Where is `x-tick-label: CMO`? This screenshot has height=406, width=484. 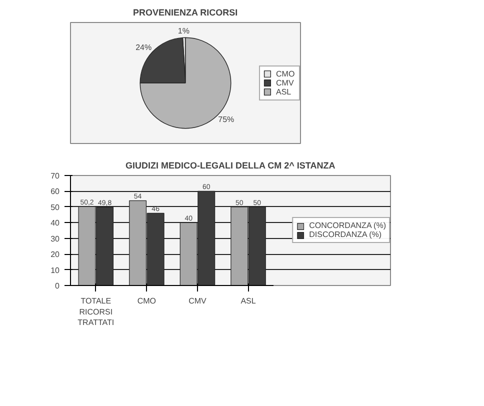
x-tick-label: CMO is located at coordinates (146, 301).